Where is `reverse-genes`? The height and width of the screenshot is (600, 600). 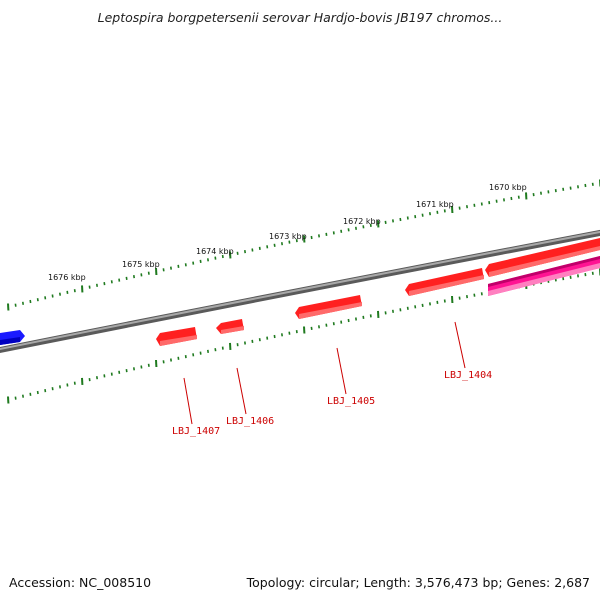 reverse-genes is located at coordinates (544, 276).